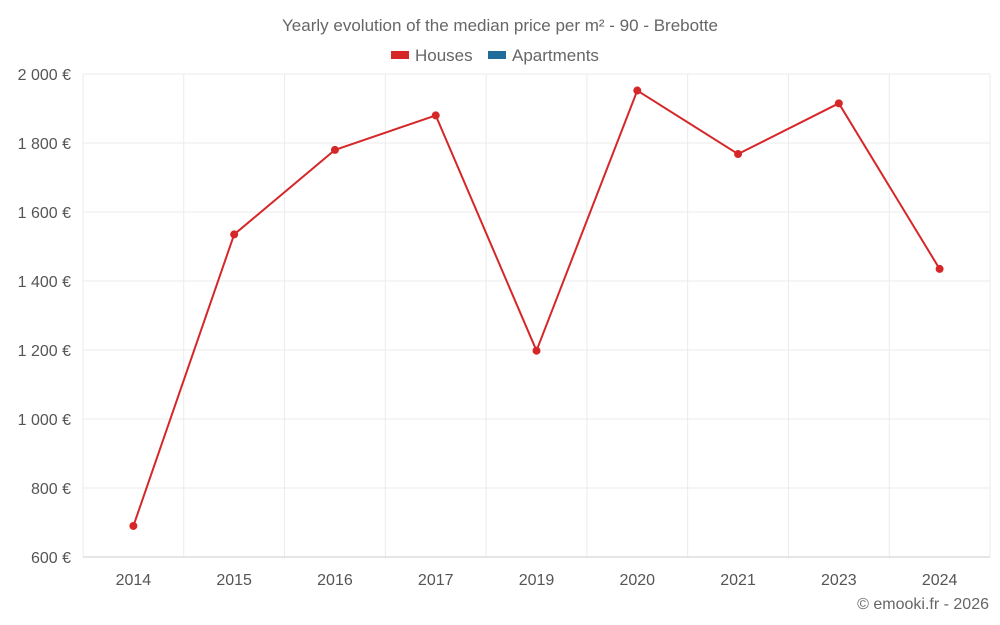 The height and width of the screenshot is (625, 1000). I want to click on y-tick-label: 1 200 €, so click(44, 351).